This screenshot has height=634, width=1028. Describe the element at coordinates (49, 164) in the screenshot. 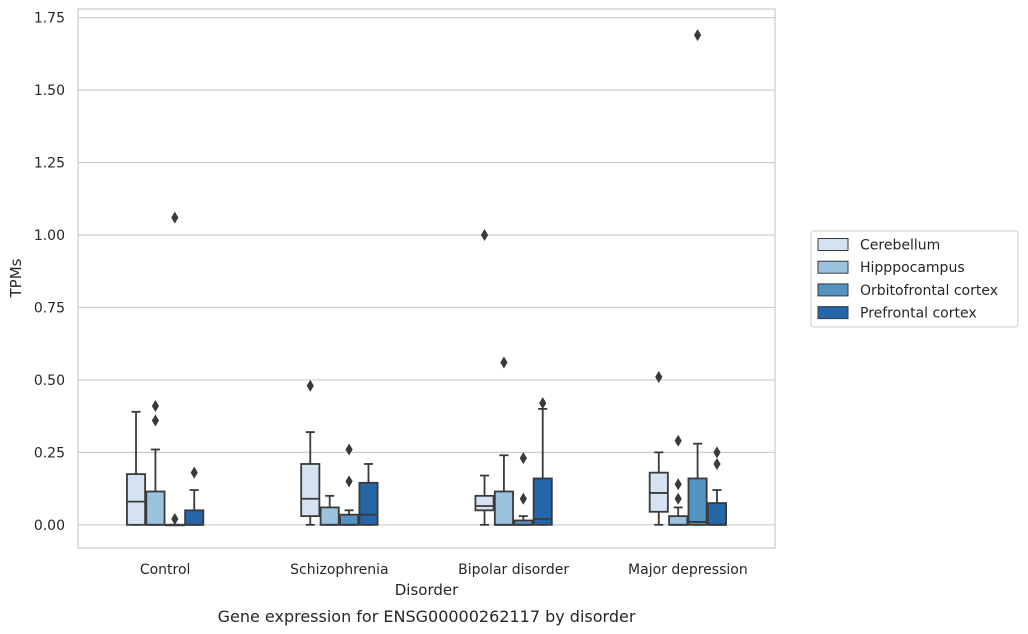

I see `y-tick-label-1-25: 1.25` at that location.